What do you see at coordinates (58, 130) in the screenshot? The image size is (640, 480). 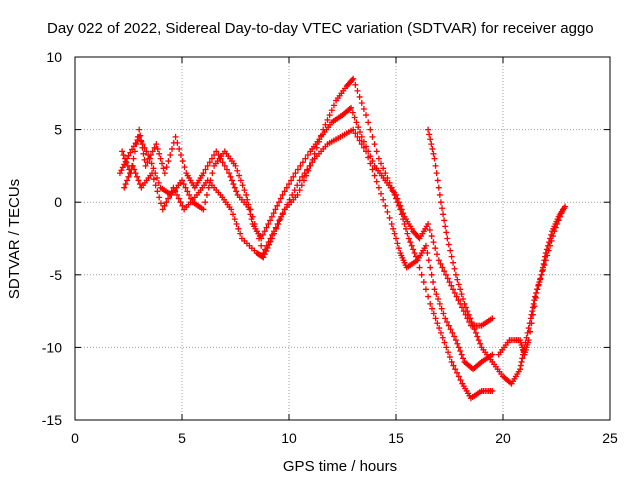 I see `y-tick-label: 5` at bounding box center [58, 130].